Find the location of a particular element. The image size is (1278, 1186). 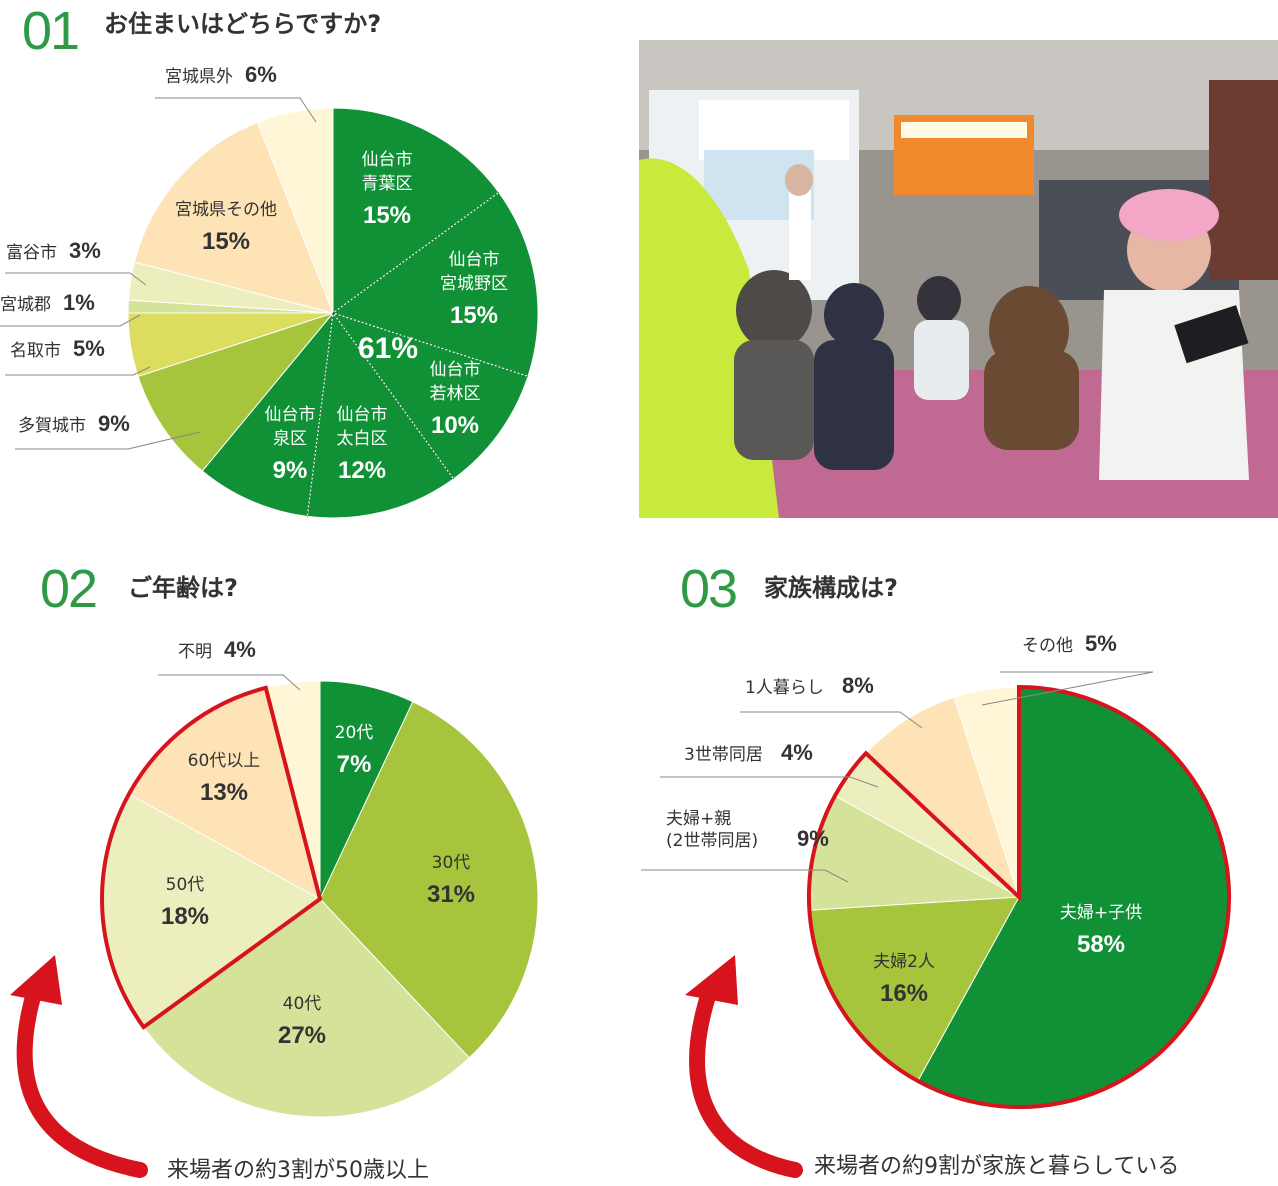

slice-percent: 58% is located at coordinates (1101, 944).